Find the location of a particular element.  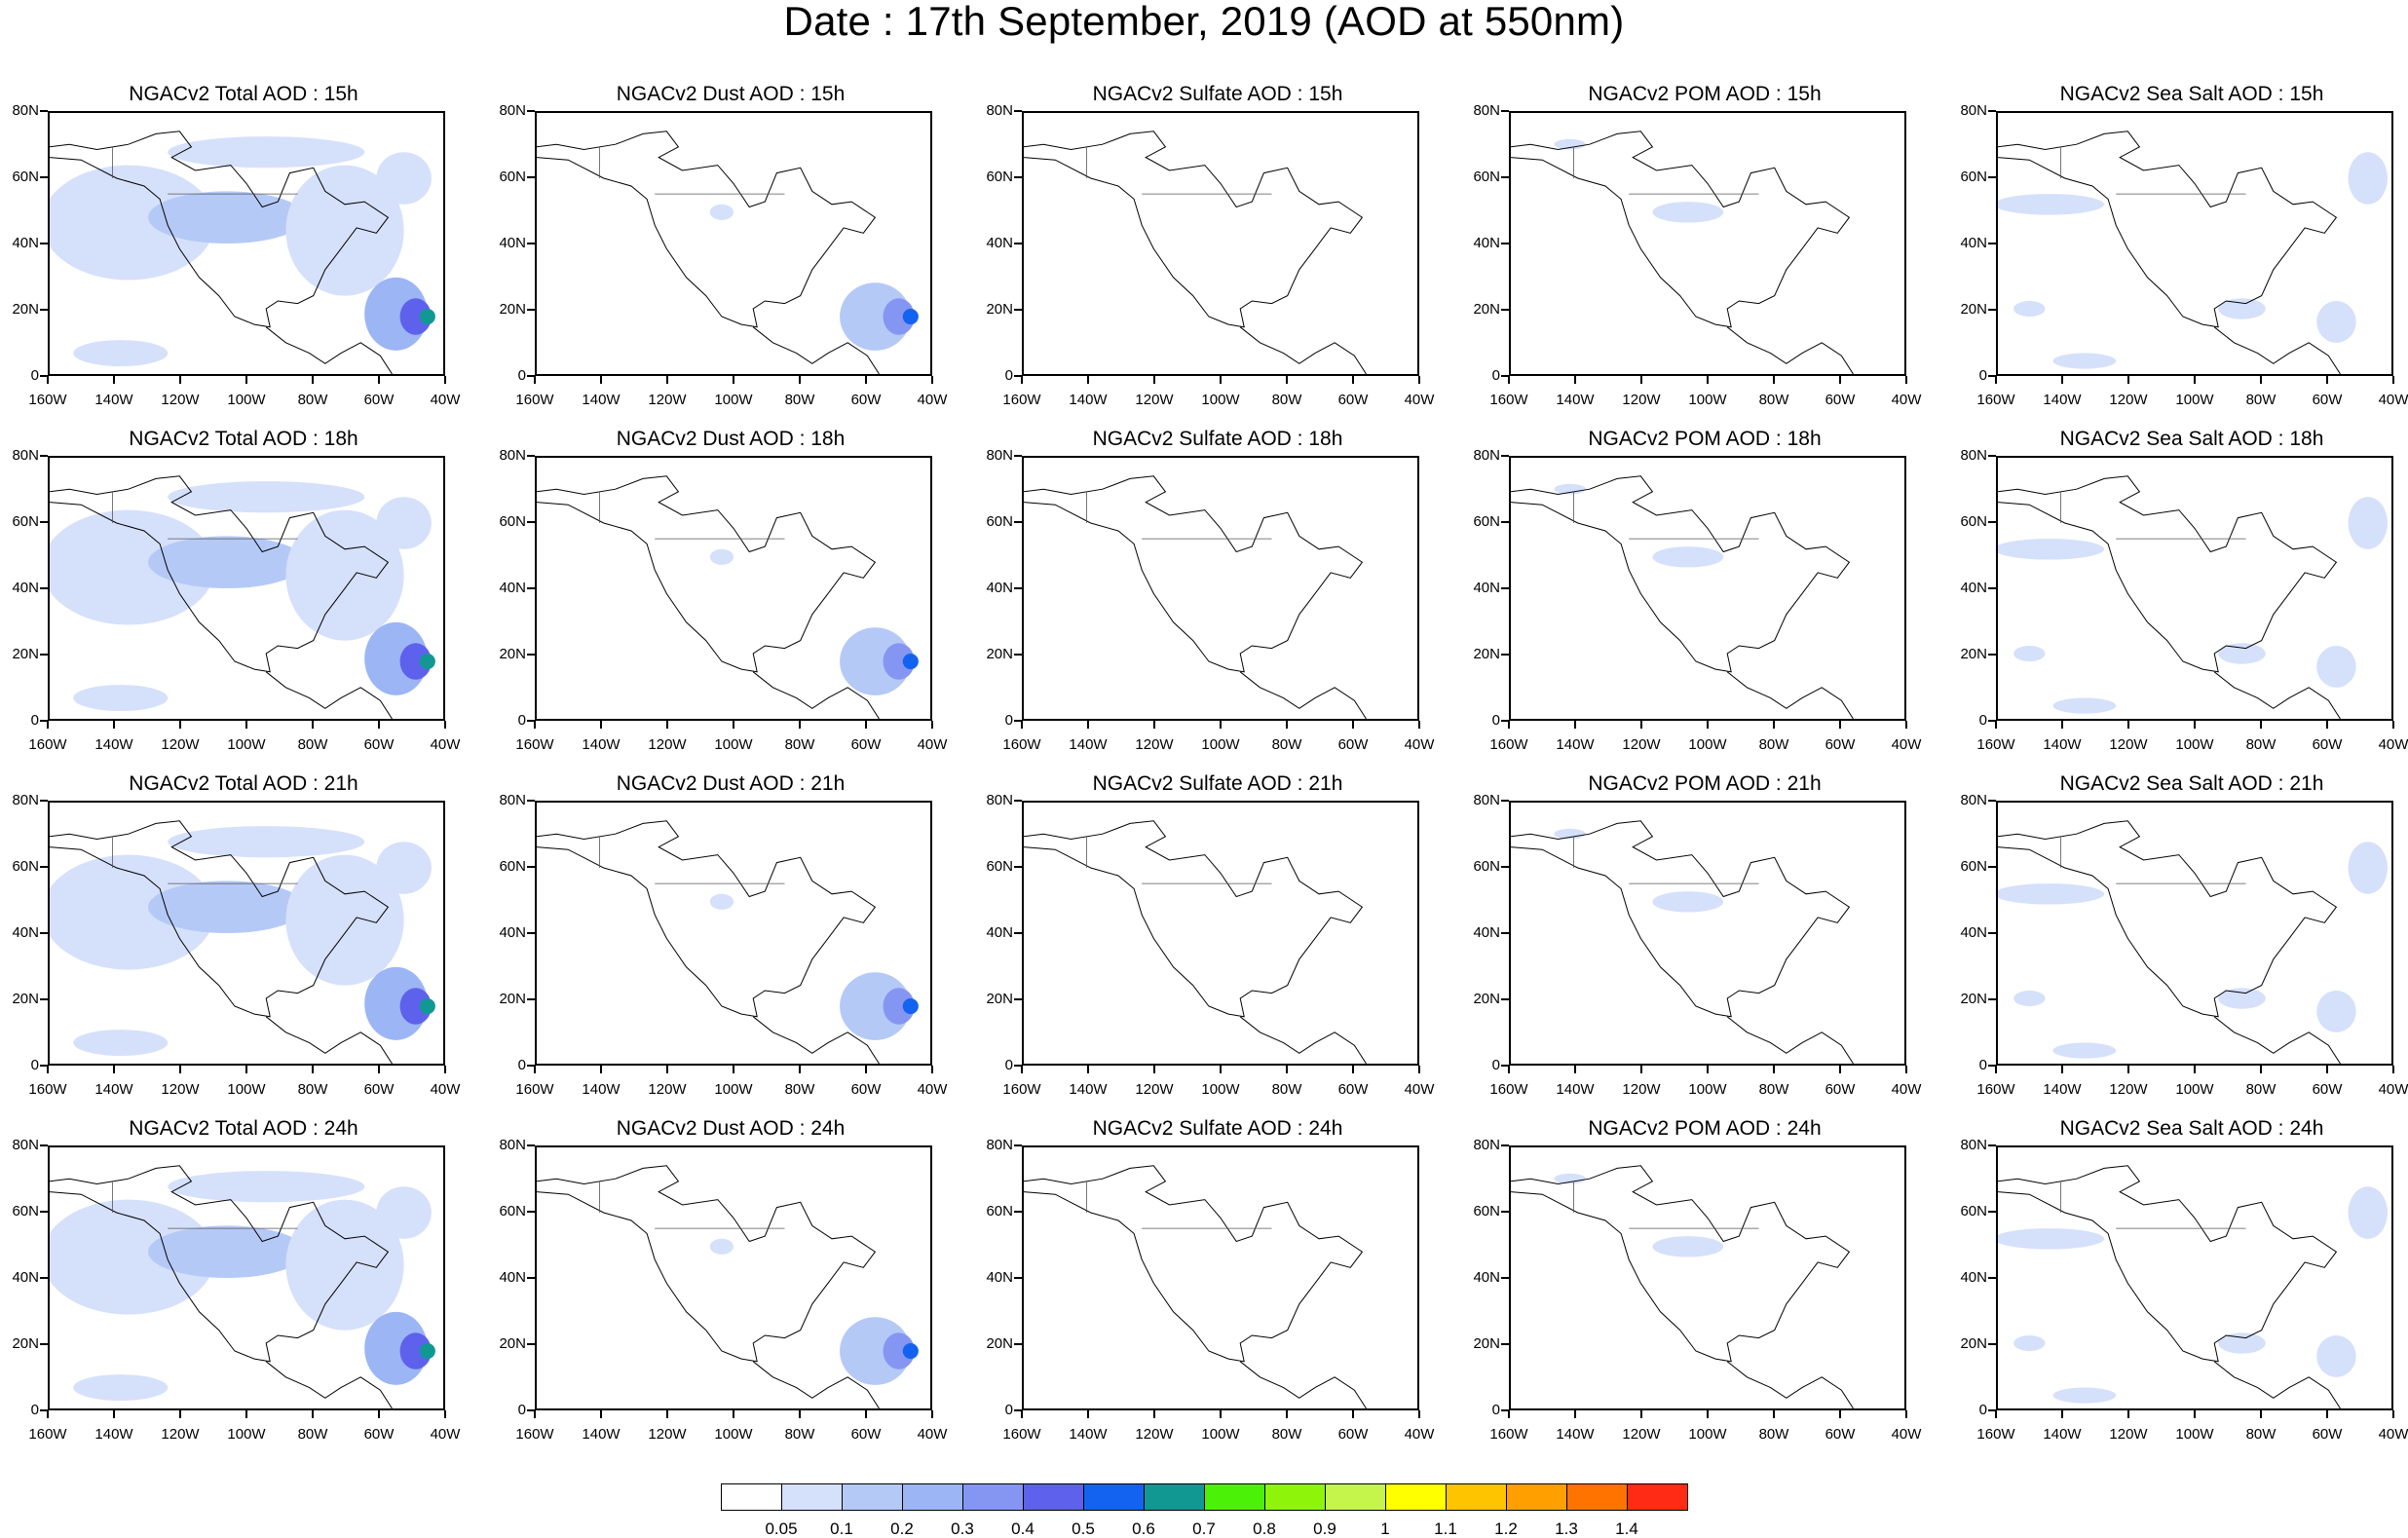

lon-tick-label: 100W is located at coordinates (2194, 1434).